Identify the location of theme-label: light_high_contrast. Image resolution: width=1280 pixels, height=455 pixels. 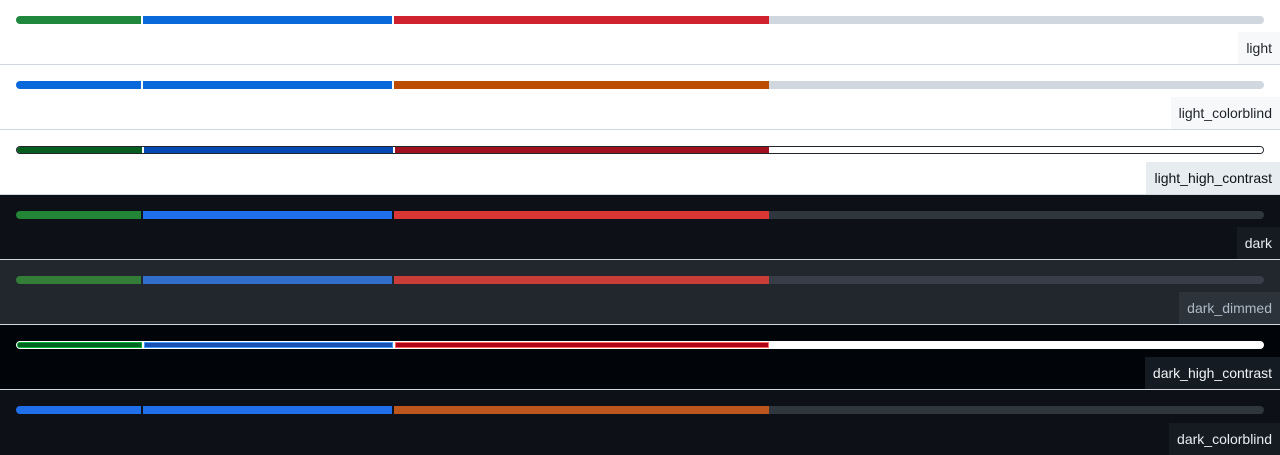
(1213, 178).